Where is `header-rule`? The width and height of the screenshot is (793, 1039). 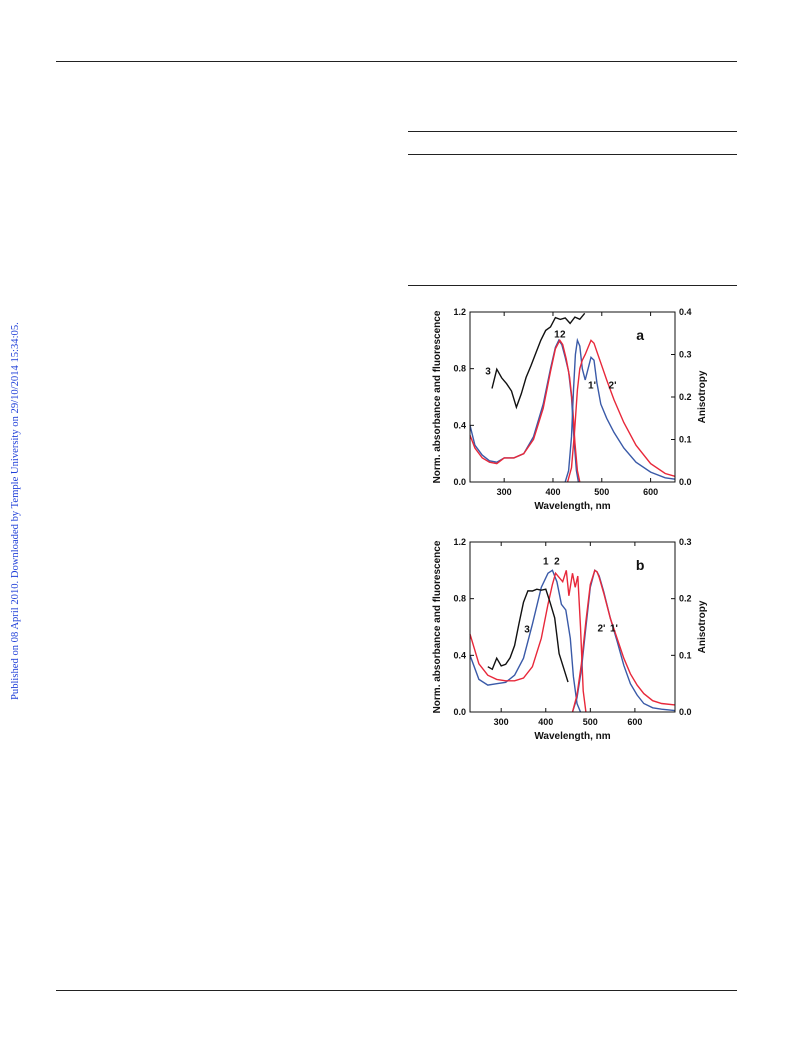 header-rule is located at coordinates (396, 61).